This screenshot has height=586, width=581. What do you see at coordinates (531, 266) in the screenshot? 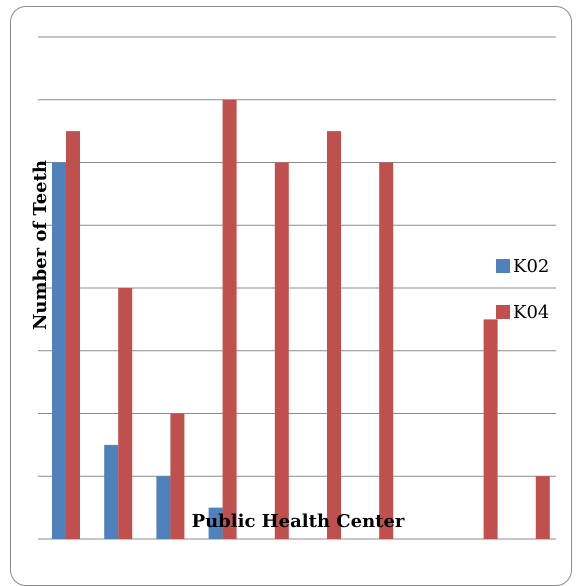
I see `legend-label: K02` at bounding box center [531, 266].